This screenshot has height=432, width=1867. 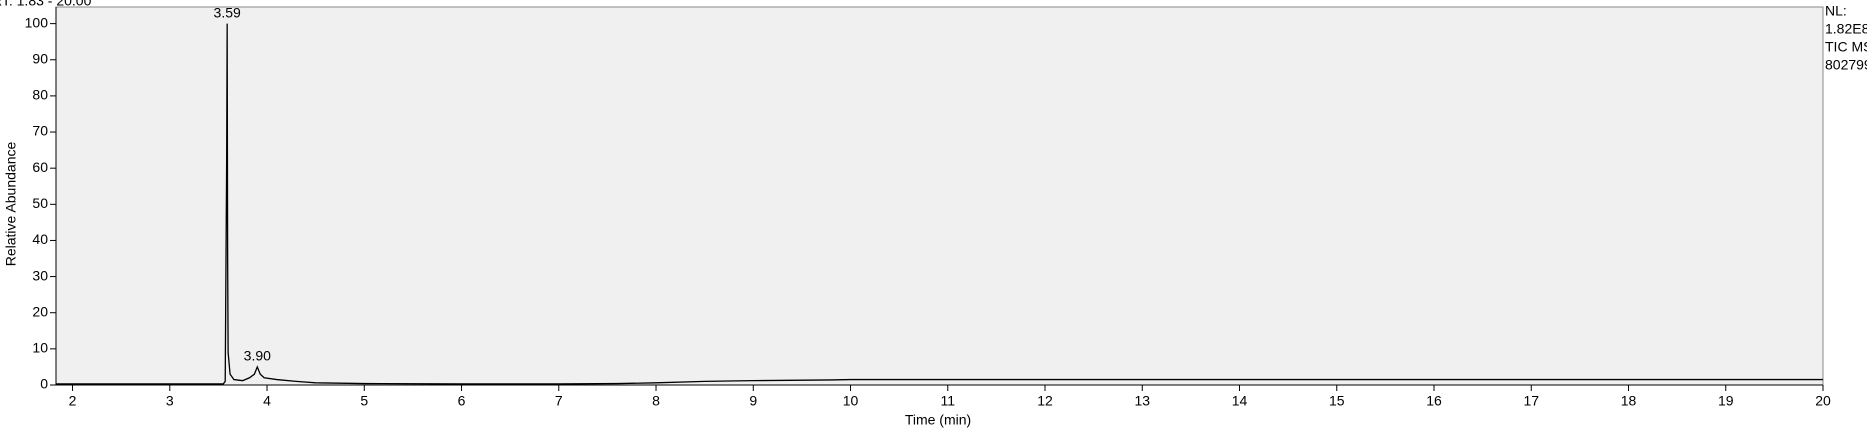 I want to click on y-tick-label: 60, so click(x=40, y=167).